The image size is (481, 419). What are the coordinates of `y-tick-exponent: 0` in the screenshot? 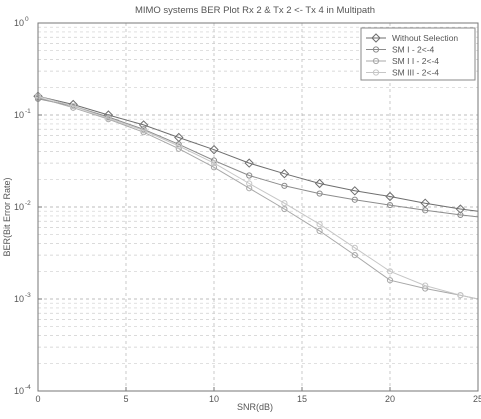 It's located at (27, 19).